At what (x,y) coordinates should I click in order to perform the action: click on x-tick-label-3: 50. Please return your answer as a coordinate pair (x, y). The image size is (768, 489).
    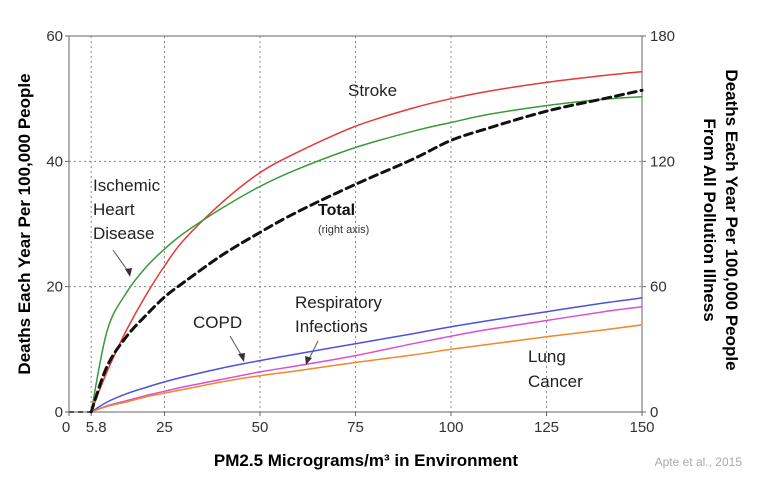
    Looking at the image, I should click on (260, 427).